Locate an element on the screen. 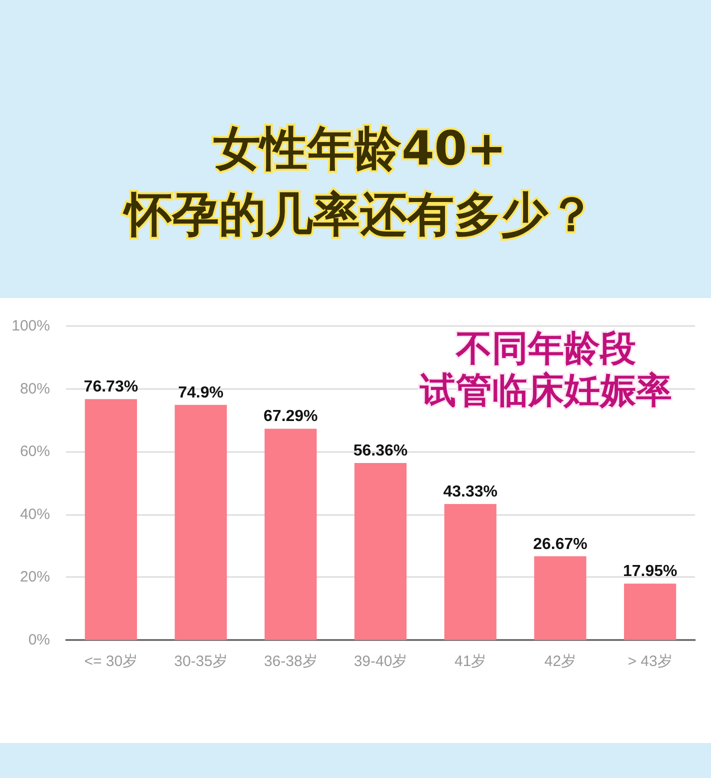 The width and height of the screenshot is (711, 778). y-tick-label: 60% is located at coordinates (35, 451).